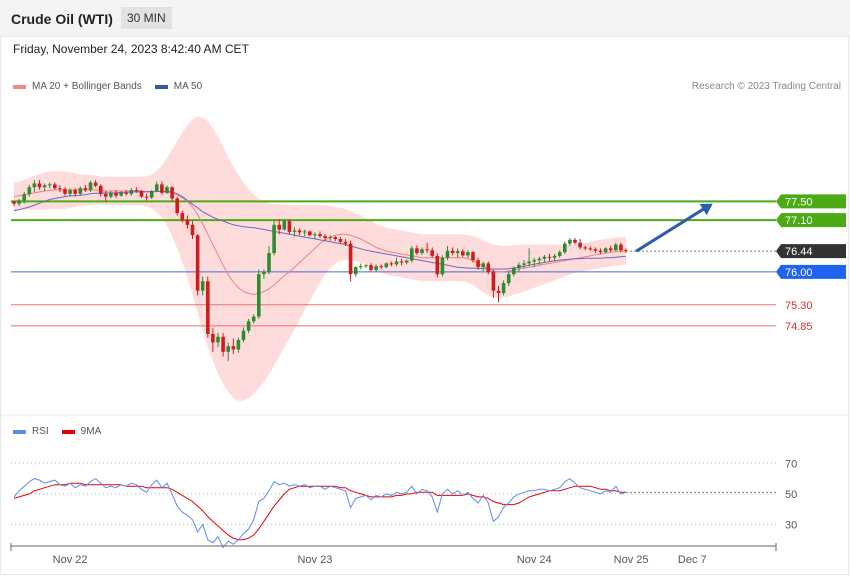 The image size is (850, 576). What do you see at coordinates (19, 431) in the screenshot?
I see `rsi-legend-swatch` at bounding box center [19, 431].